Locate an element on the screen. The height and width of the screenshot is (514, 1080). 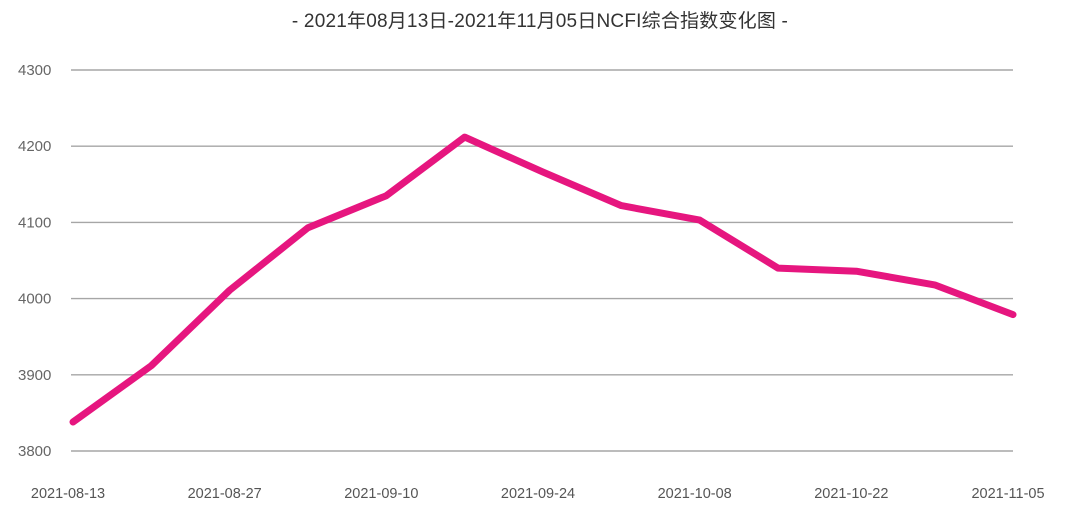
x-tick-label: 2021-10-22 is located at coordinates (851, 494).